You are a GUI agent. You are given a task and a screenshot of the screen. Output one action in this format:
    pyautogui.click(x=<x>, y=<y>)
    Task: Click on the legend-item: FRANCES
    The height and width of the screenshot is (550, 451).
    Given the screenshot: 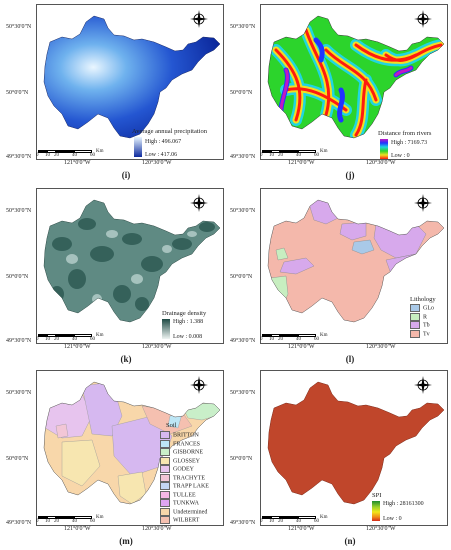 What is the action you would take?
    pyautogui.click(x=184, y=444)
    